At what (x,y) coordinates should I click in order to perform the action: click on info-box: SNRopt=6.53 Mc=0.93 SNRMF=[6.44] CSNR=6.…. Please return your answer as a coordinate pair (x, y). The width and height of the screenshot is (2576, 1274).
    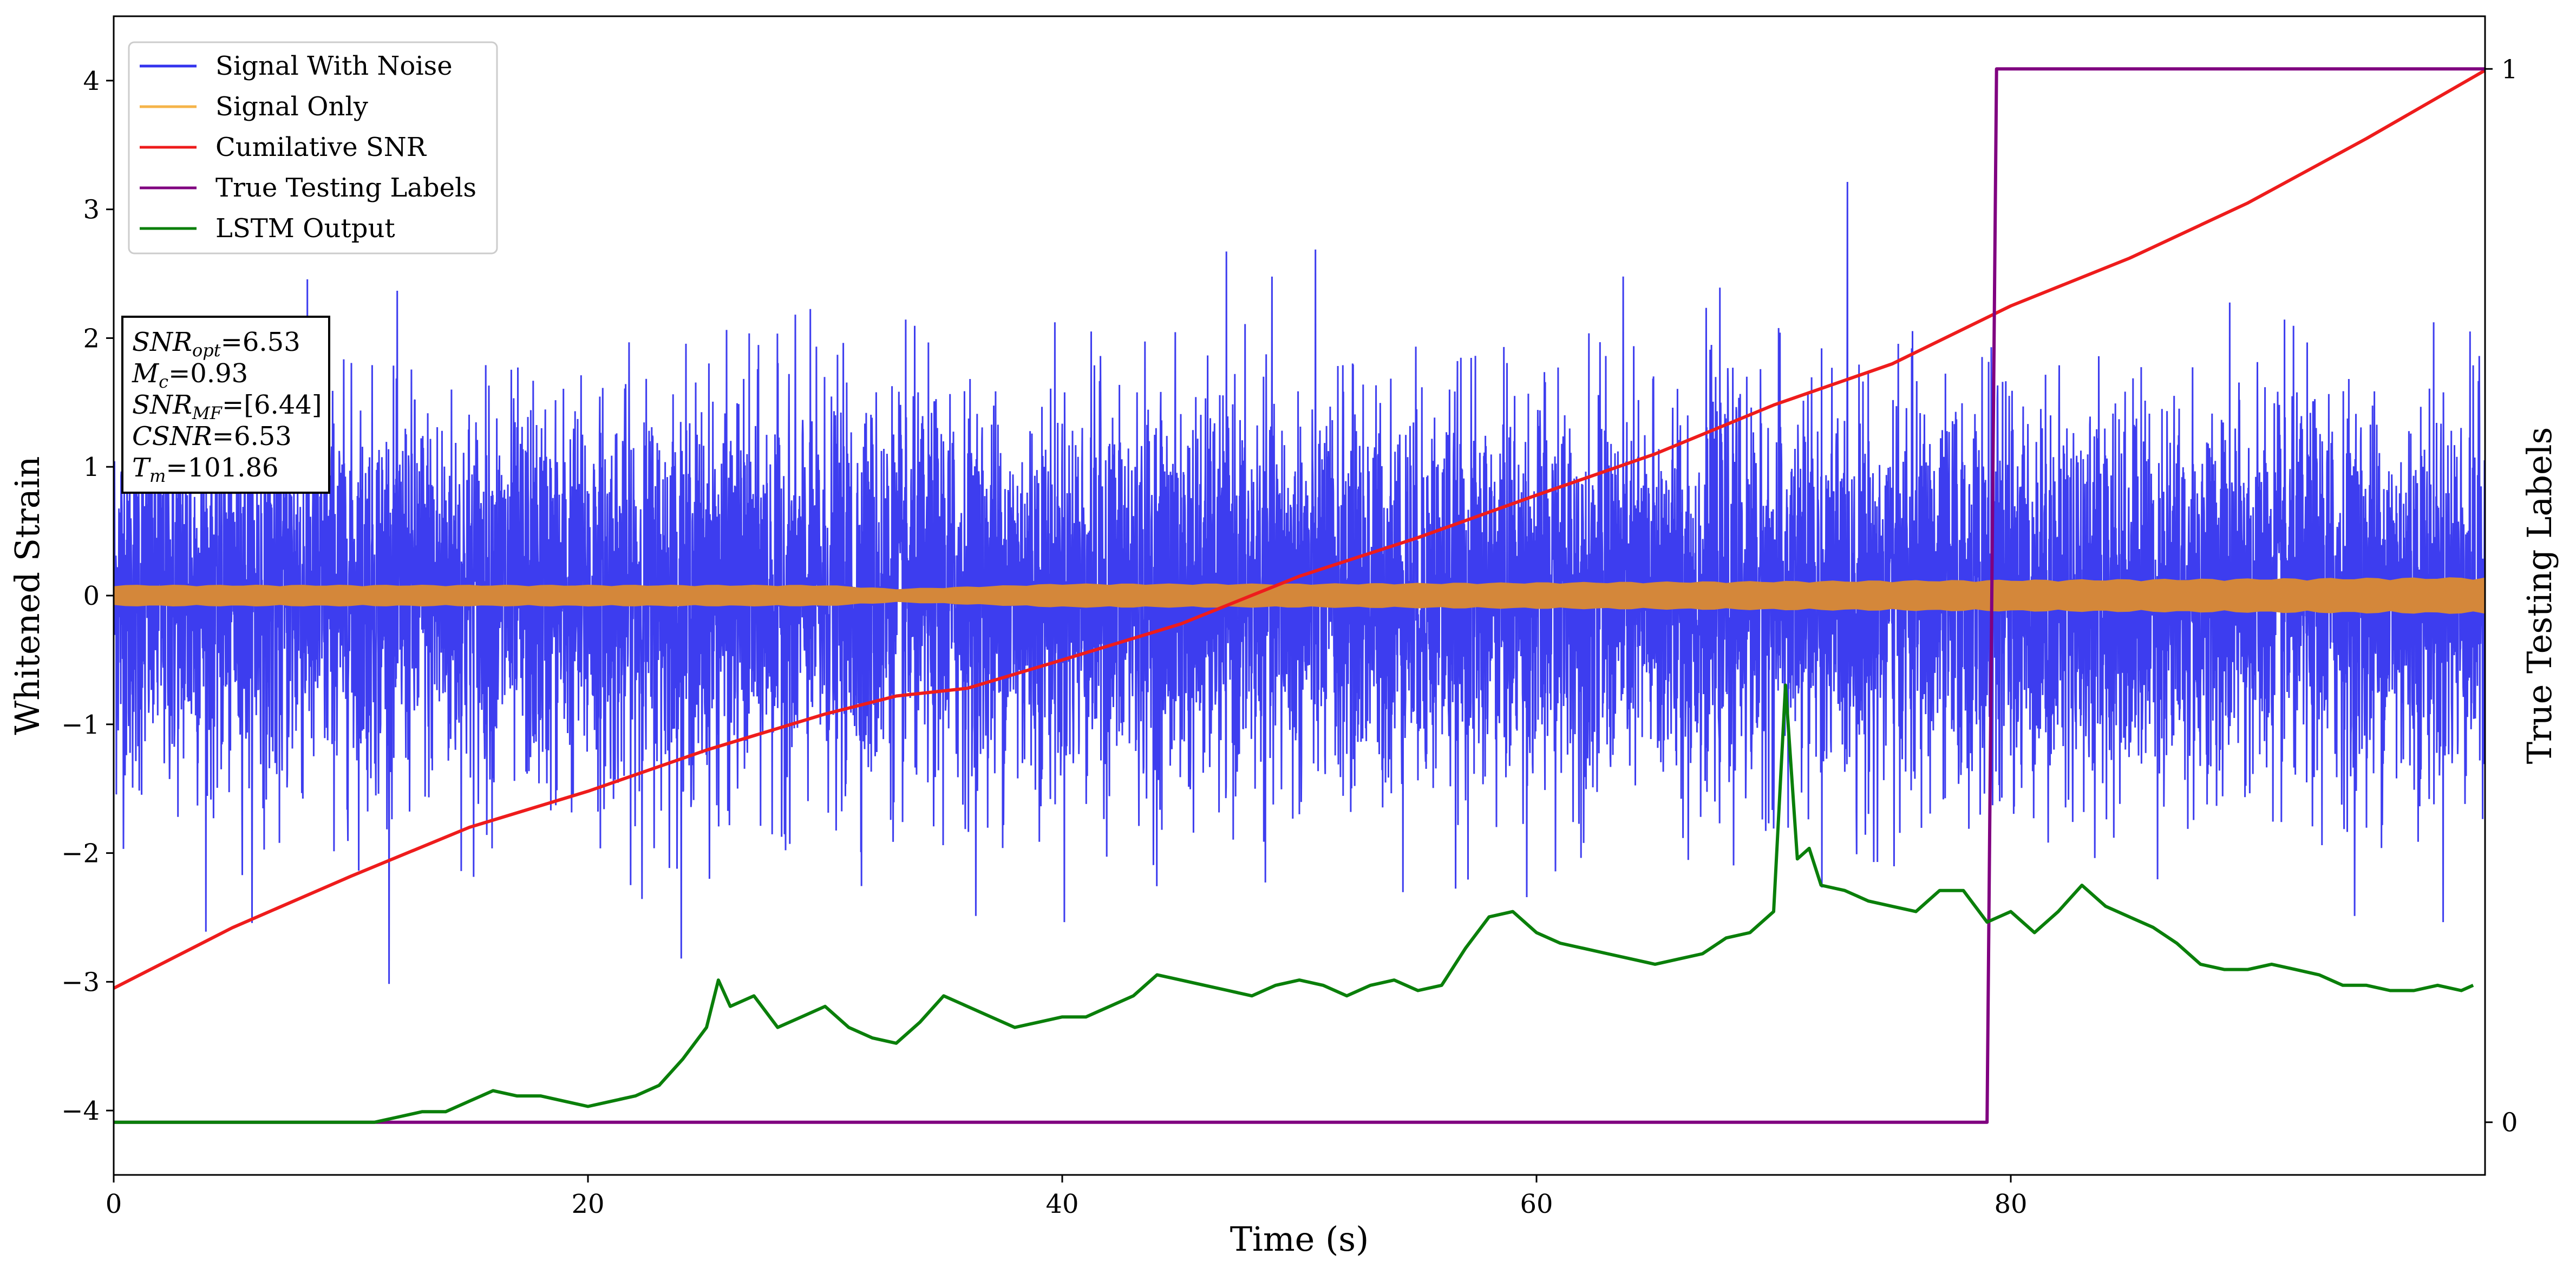
    Looking at the image, I should click on (225, 405).